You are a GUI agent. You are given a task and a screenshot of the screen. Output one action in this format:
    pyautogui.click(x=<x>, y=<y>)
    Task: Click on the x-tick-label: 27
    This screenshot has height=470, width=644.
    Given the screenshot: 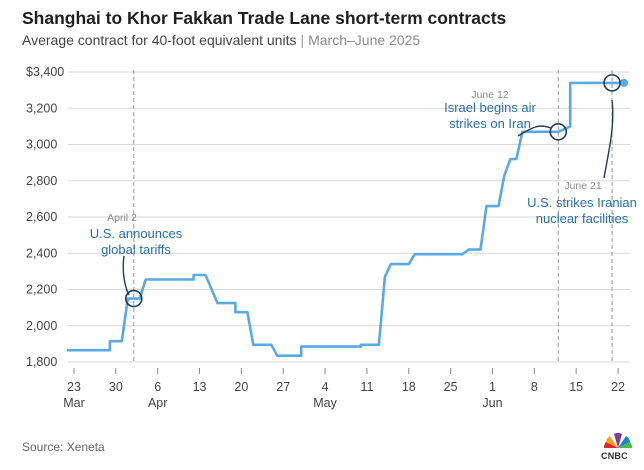 What is the action you would take?
    pyautogui.click(x=283, y=387)
    